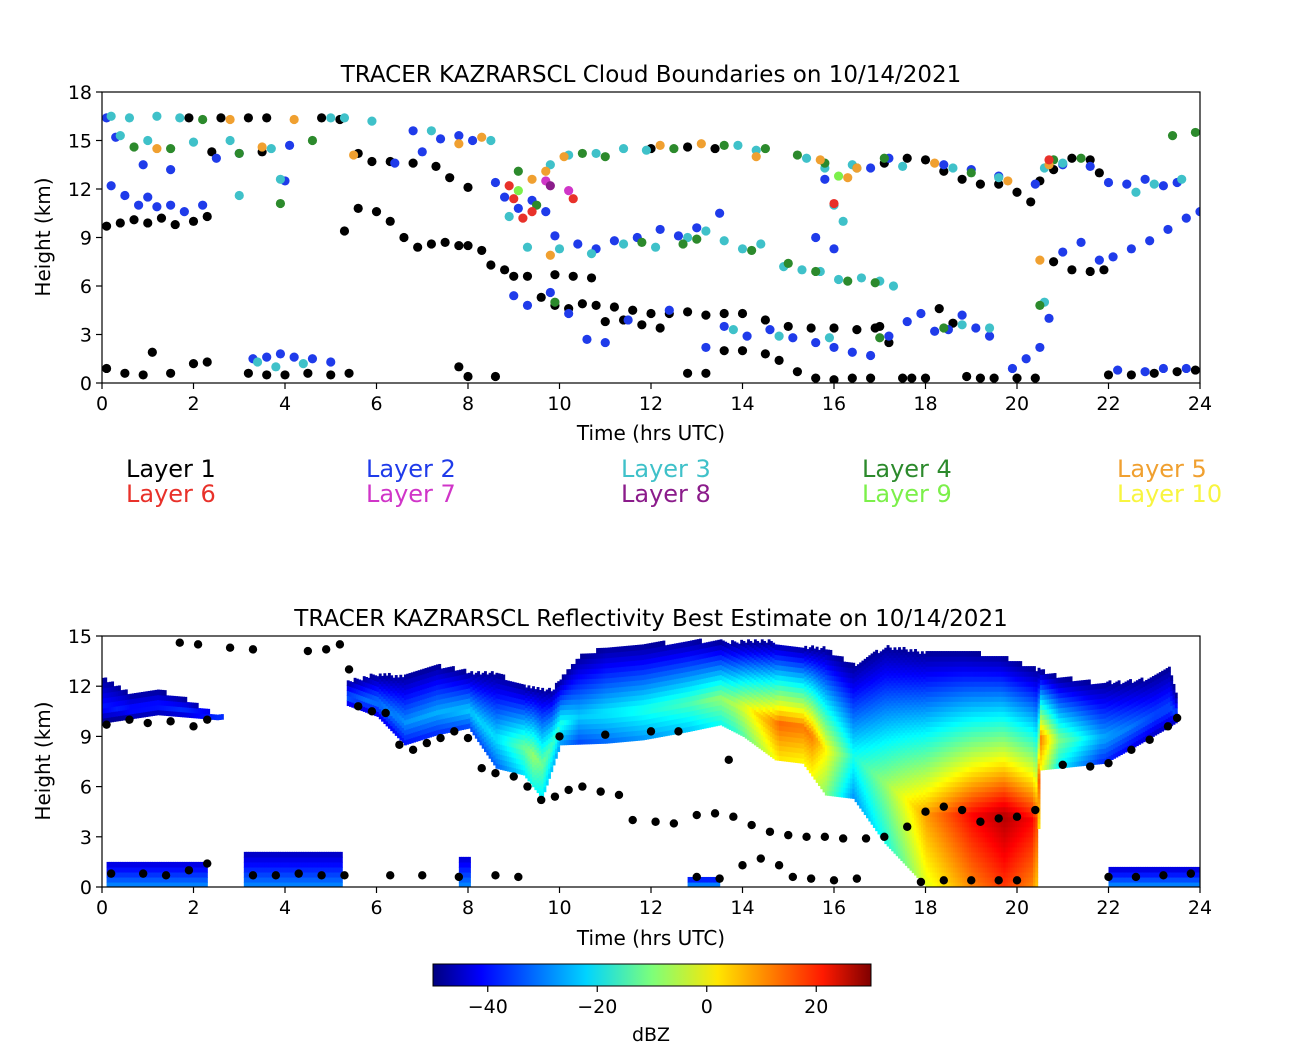 The height and width of the screenshot is (1054, 1296). I want to click on y-tick-label: 3, so click(86, 336).